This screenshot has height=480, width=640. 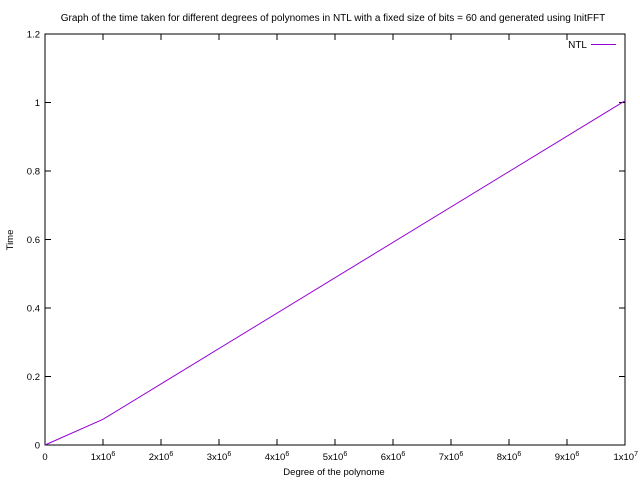 I want to click on x-tick-label: 3x10⁶, so click(x=219, y=457).